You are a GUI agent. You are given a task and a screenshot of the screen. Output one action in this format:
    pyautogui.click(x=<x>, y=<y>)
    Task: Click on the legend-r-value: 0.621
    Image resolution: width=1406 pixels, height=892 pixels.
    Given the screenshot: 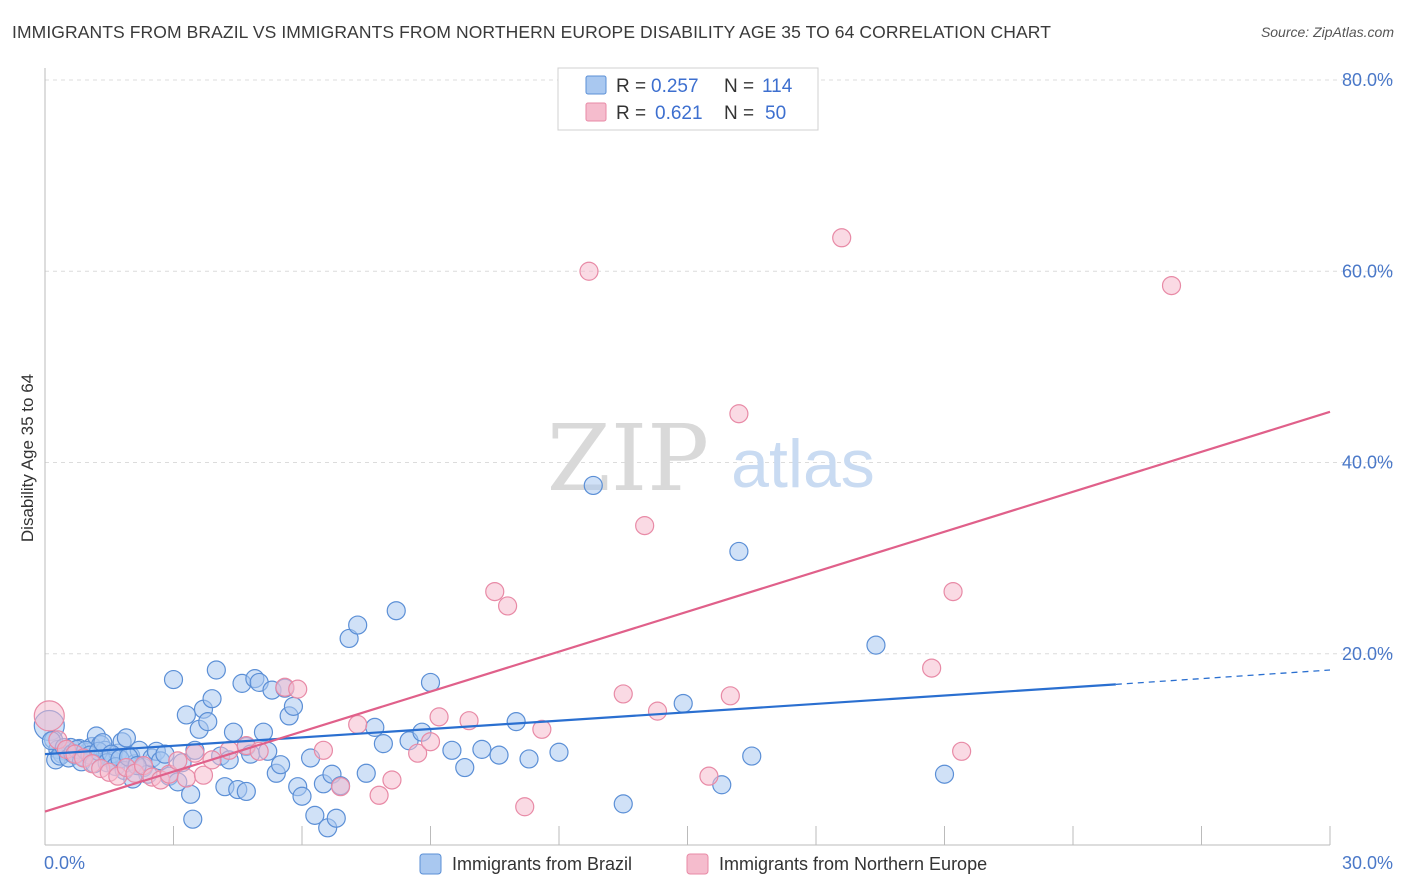 What is the action you would take?
    pyautogui.click(x=679, y=113)
    